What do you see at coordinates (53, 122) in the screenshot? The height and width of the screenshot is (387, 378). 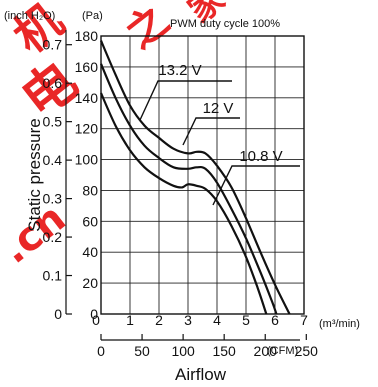 I see `secondary-y-tick-label: 0.5` at bounding box center [53, 122].